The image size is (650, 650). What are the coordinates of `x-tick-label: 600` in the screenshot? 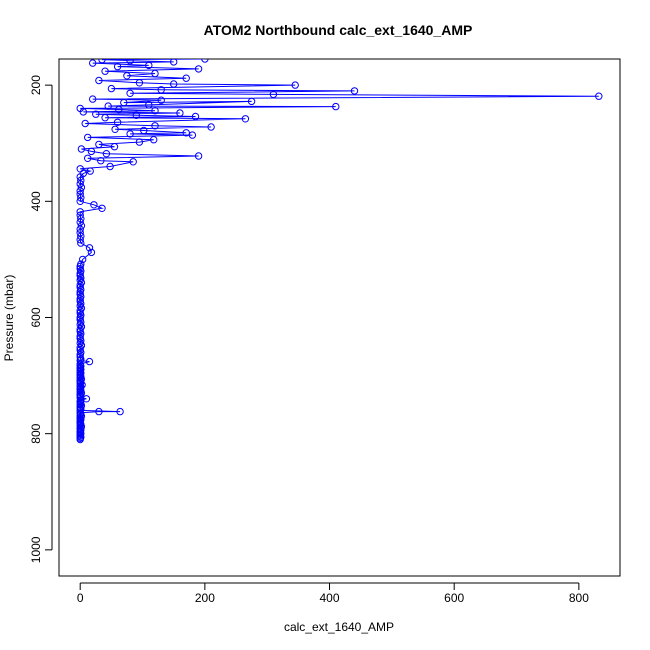 It's located at (454, 598).